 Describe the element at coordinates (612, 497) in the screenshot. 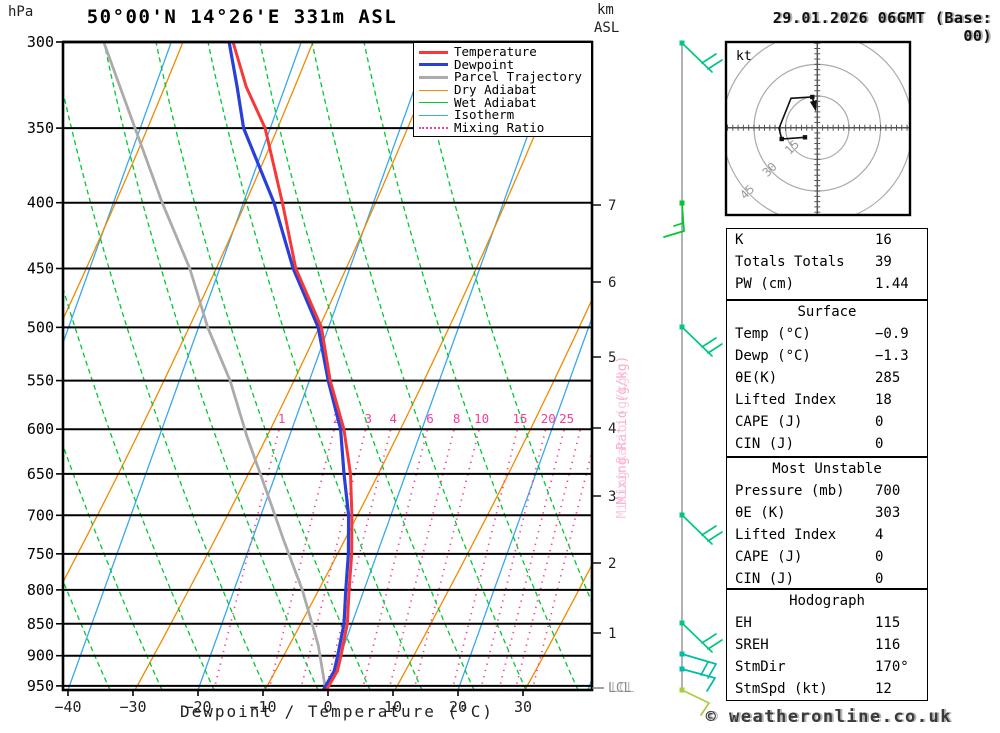

I see `km-tick-label: 3` at that location.